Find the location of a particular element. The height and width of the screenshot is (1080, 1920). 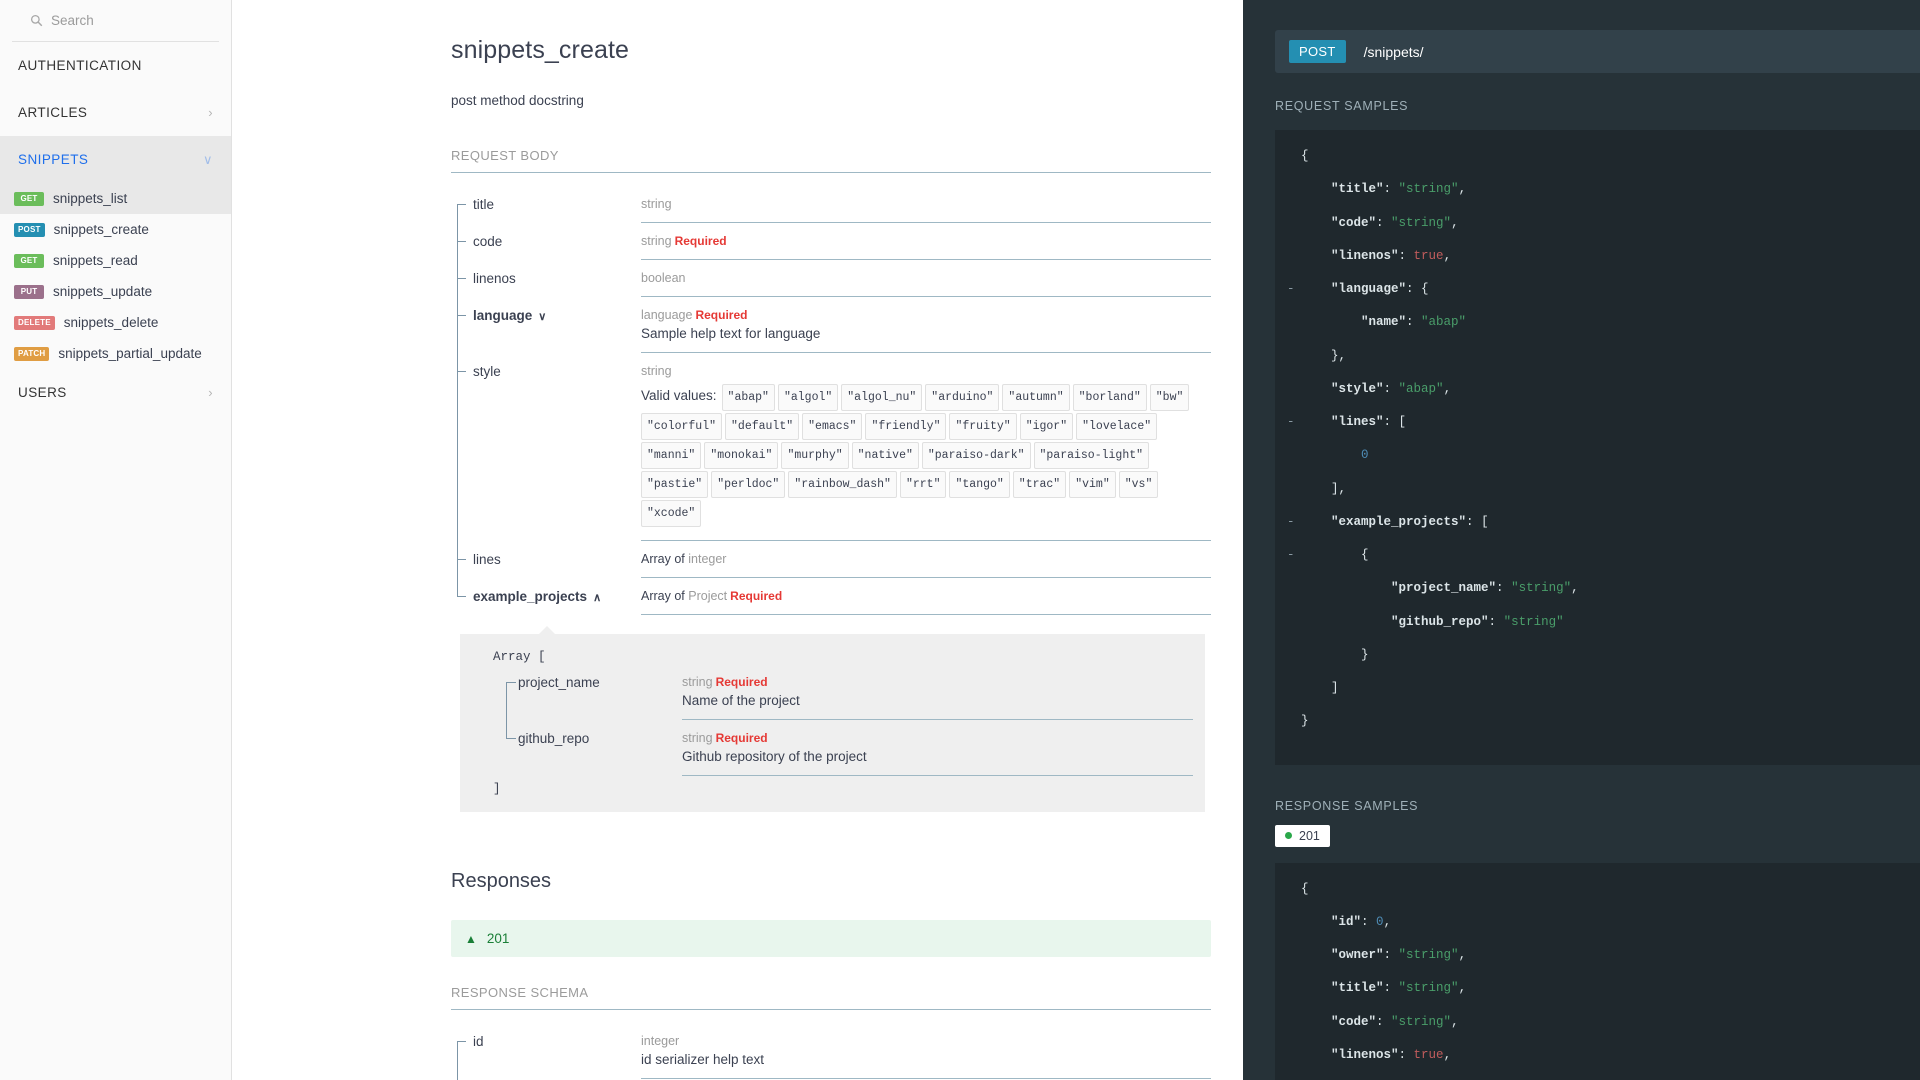

code-line: "github_repo": "string" is located at coordinates (1603, 622).